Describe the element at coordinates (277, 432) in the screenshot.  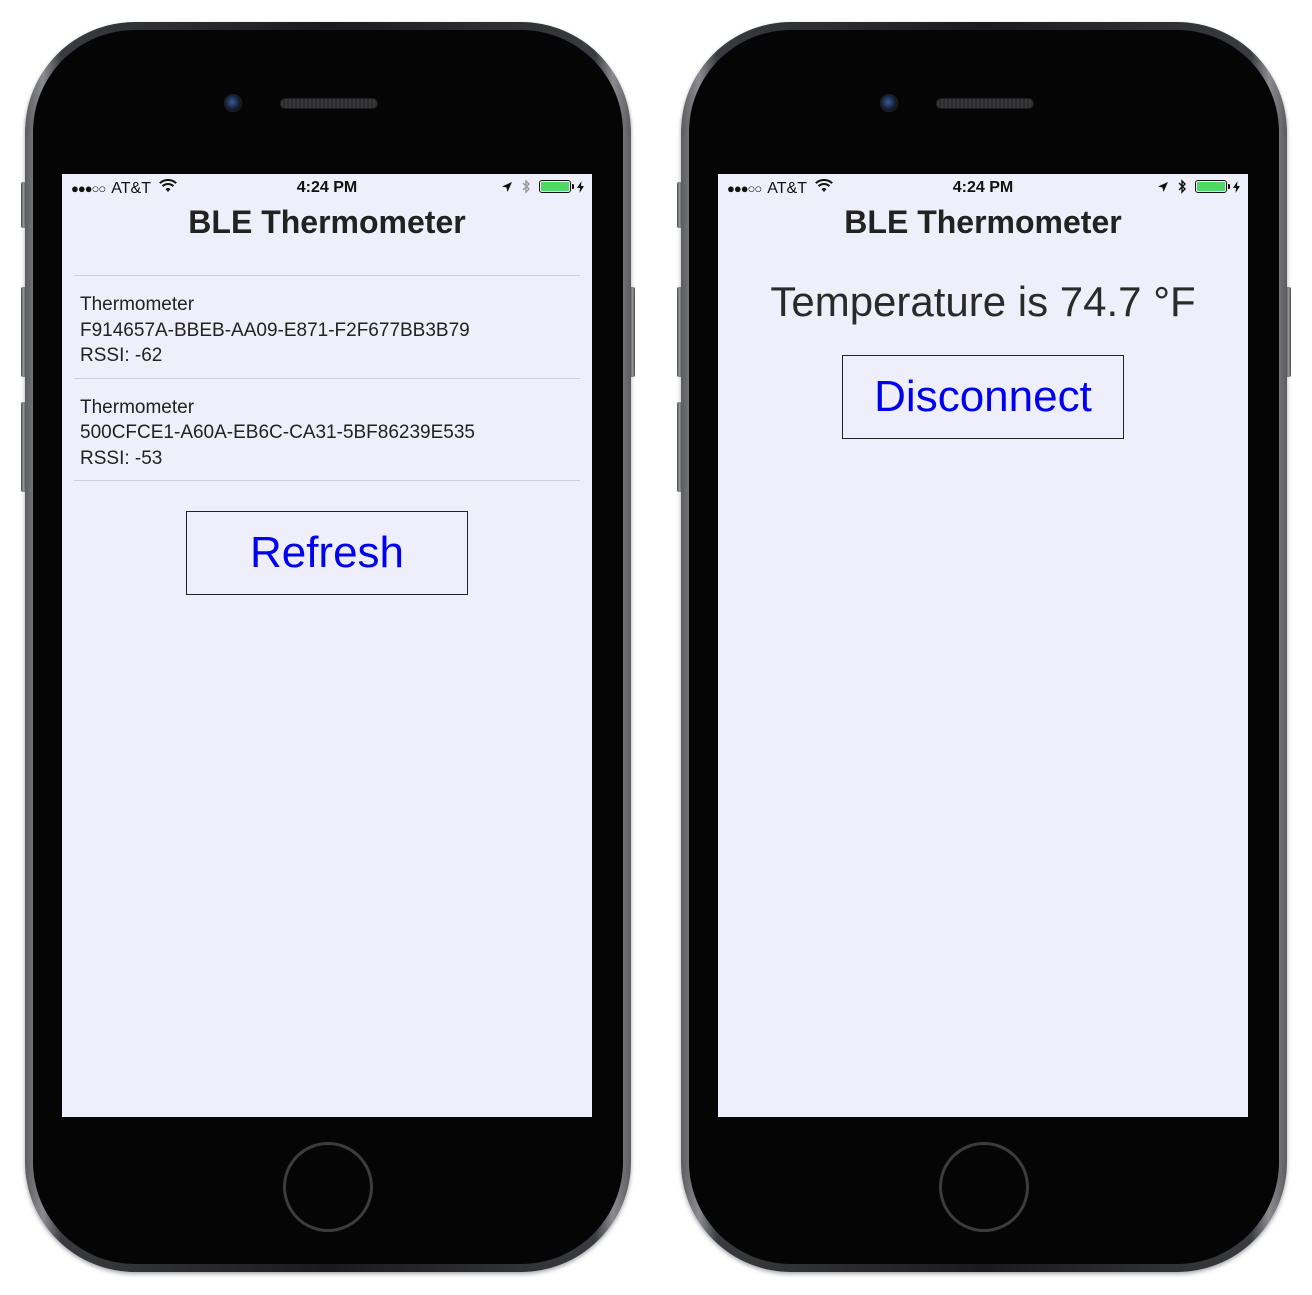
I see `device-uuid: 500CFCE1-A60A-EB6C-CA31-5BF86239E535` at that location.